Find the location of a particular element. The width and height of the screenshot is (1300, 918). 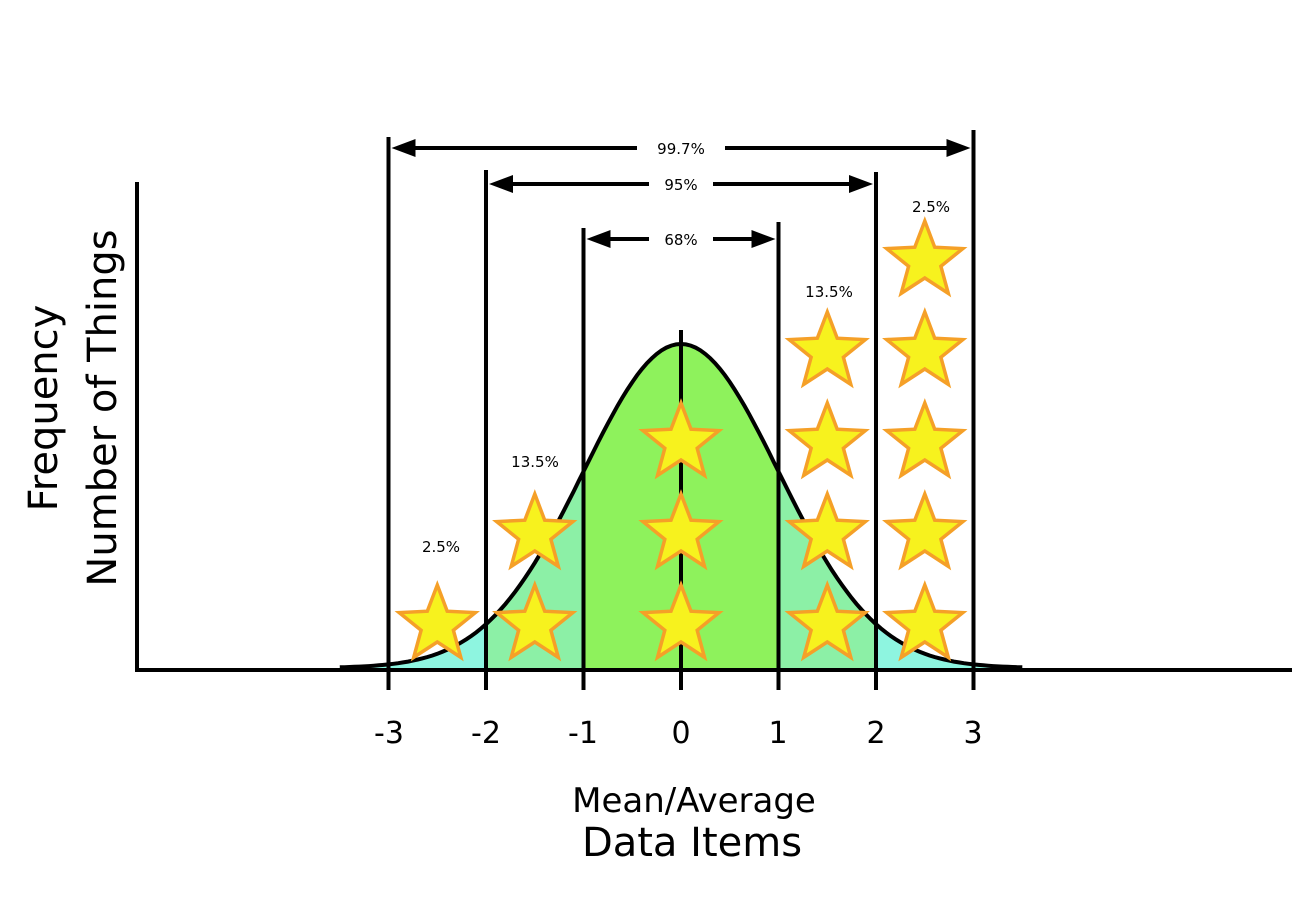

span-99-7-label: 99.7% is located at coordinates (681, 149).